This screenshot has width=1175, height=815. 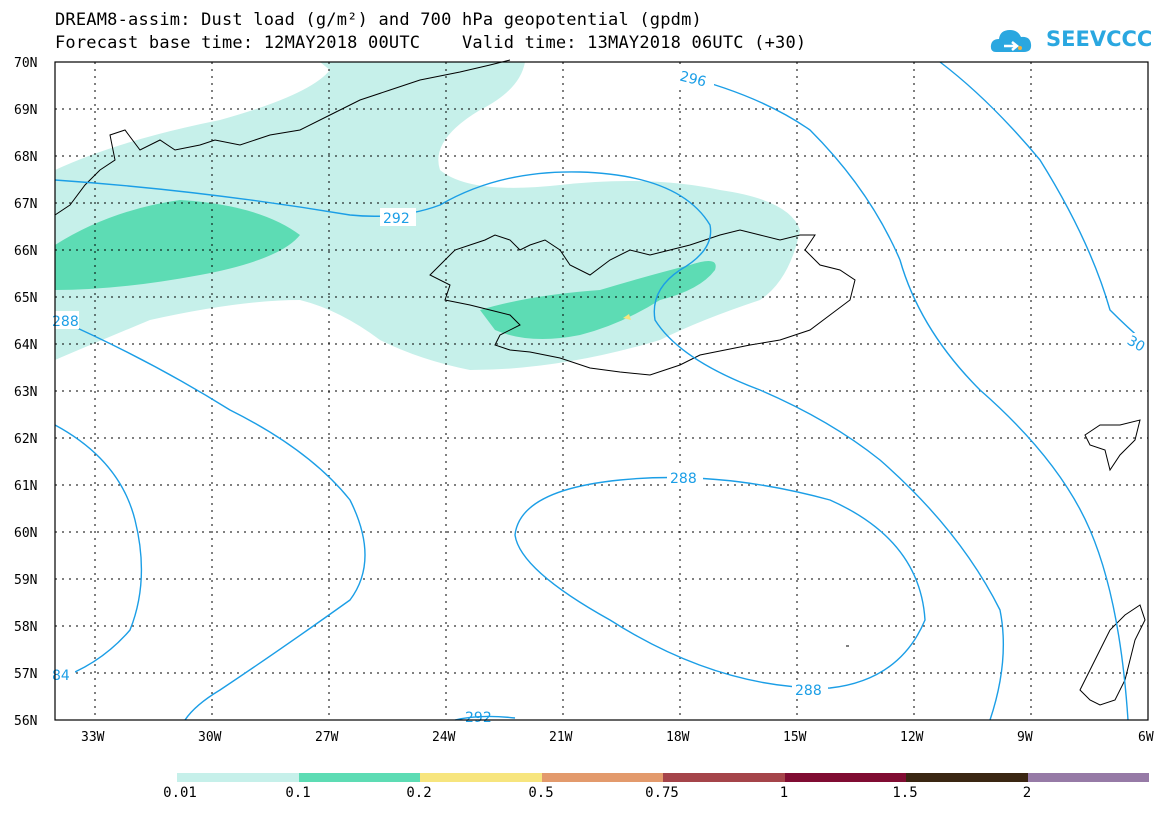 I want to click on svg-text: 33W, so click(x=93, y=737).